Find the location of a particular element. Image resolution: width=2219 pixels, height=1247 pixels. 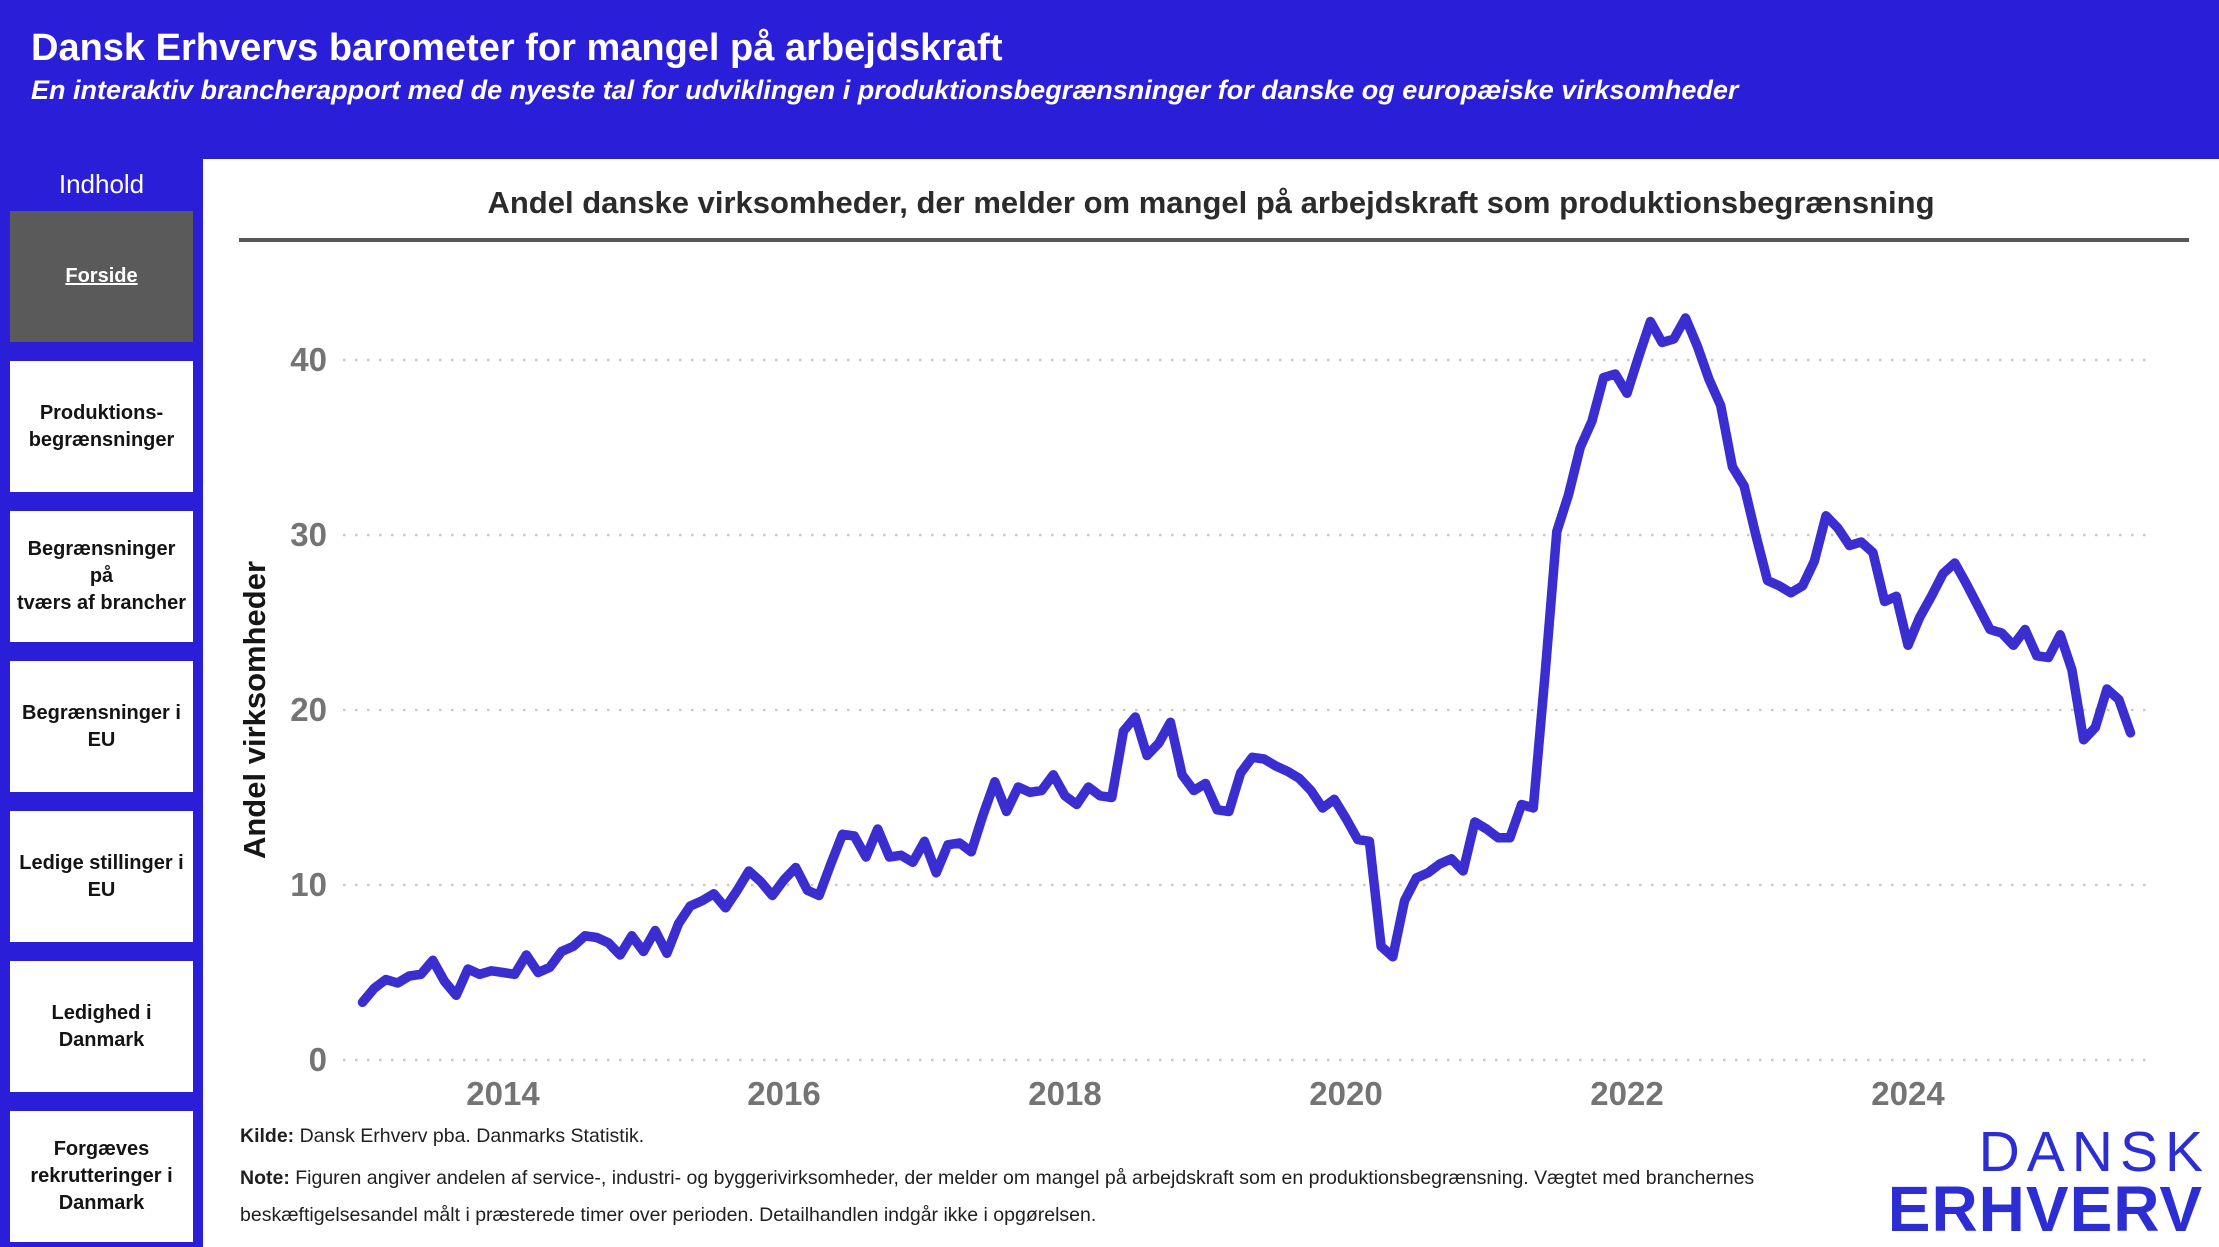

sidebar-item-forside: Forside is located at coordinates (101, 276).